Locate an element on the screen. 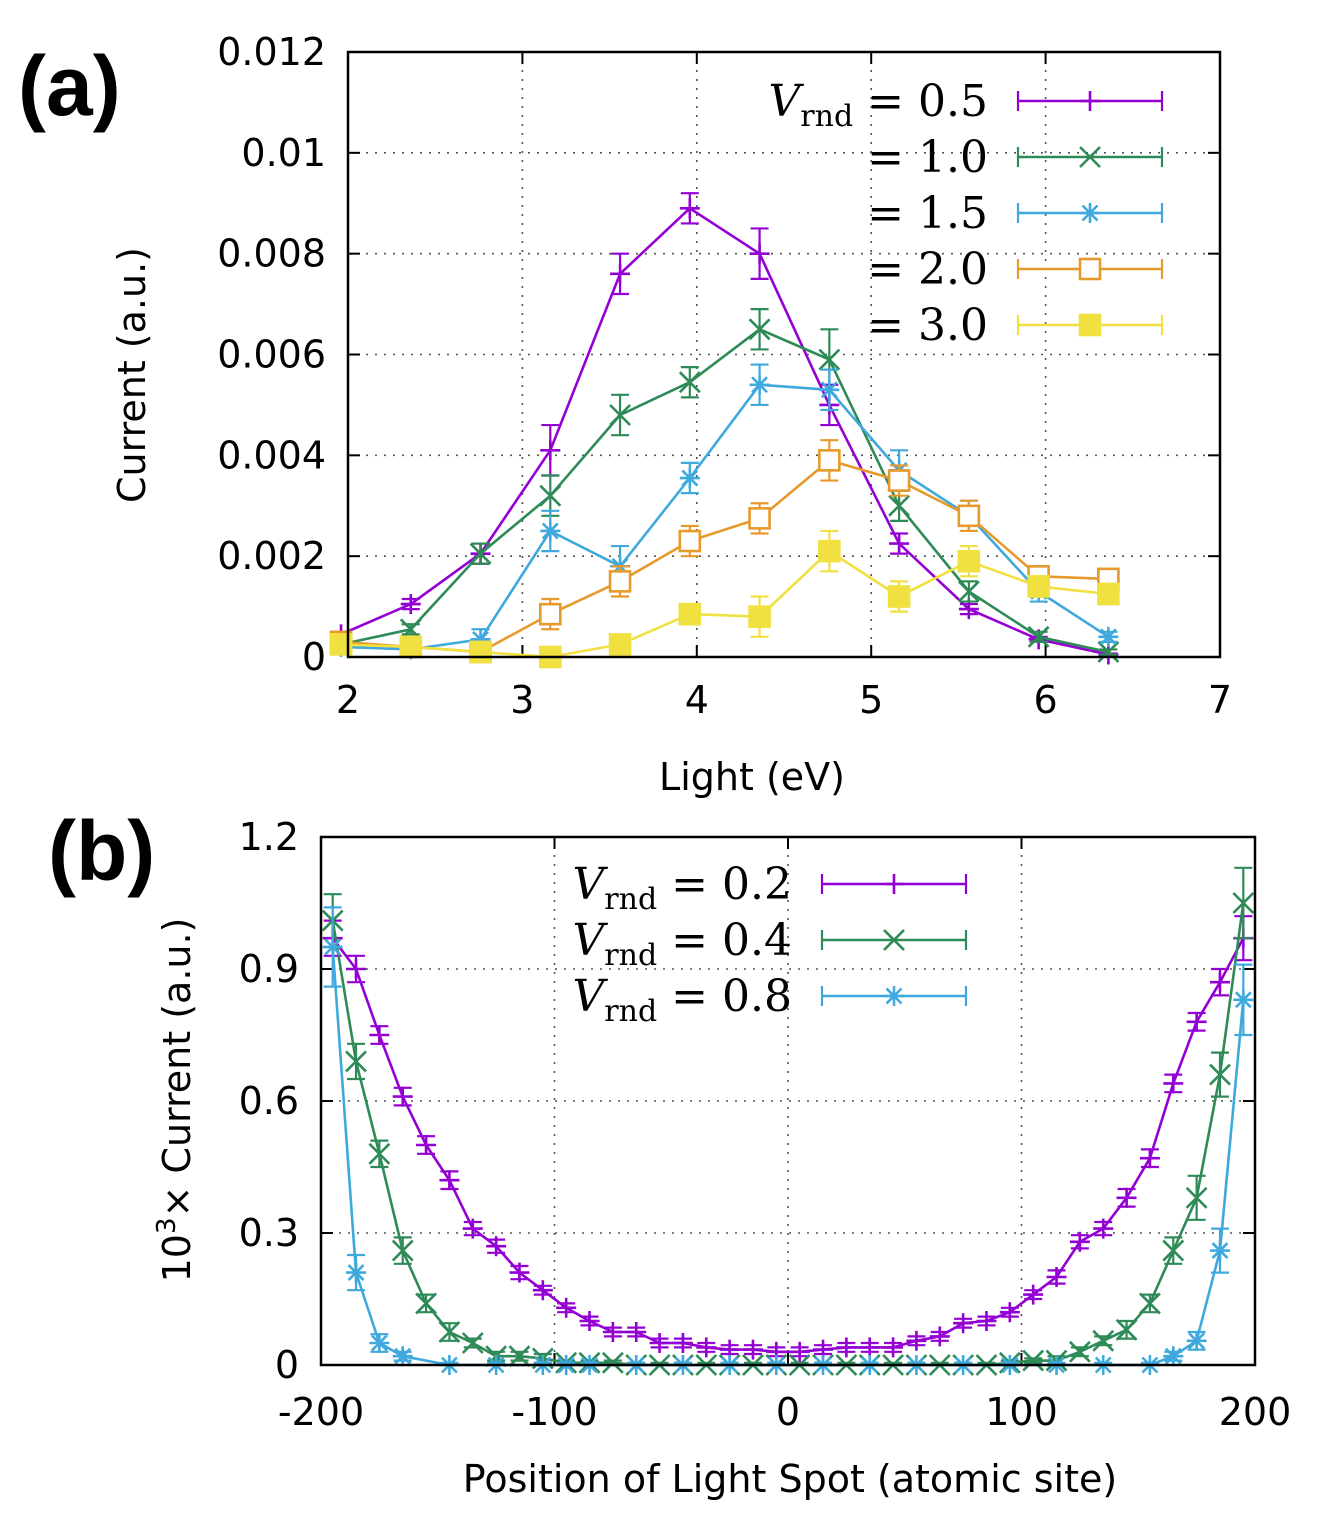  a-point-4-11-box is located at coordinates (1108, 594).